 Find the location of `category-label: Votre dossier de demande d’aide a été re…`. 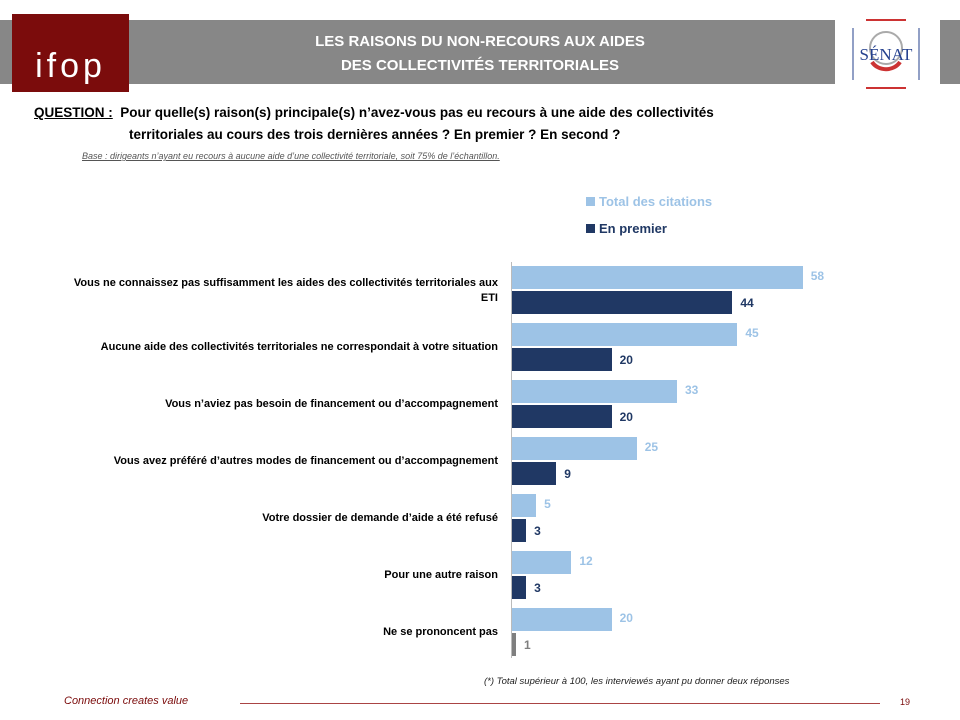

category-label: Votre dossier de demande d’aide a été re… is located at coordinates (380, 518).